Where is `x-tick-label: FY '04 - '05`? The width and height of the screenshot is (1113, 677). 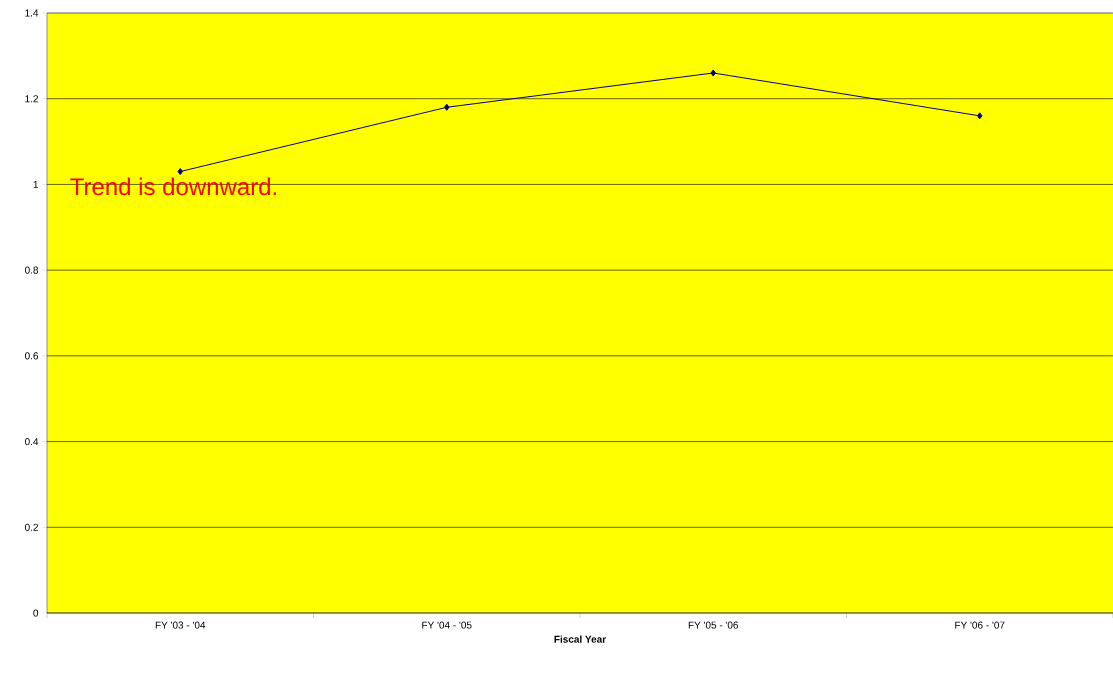 x-tick-label: FY '04 - '05 is located at coordinates (447, 625).